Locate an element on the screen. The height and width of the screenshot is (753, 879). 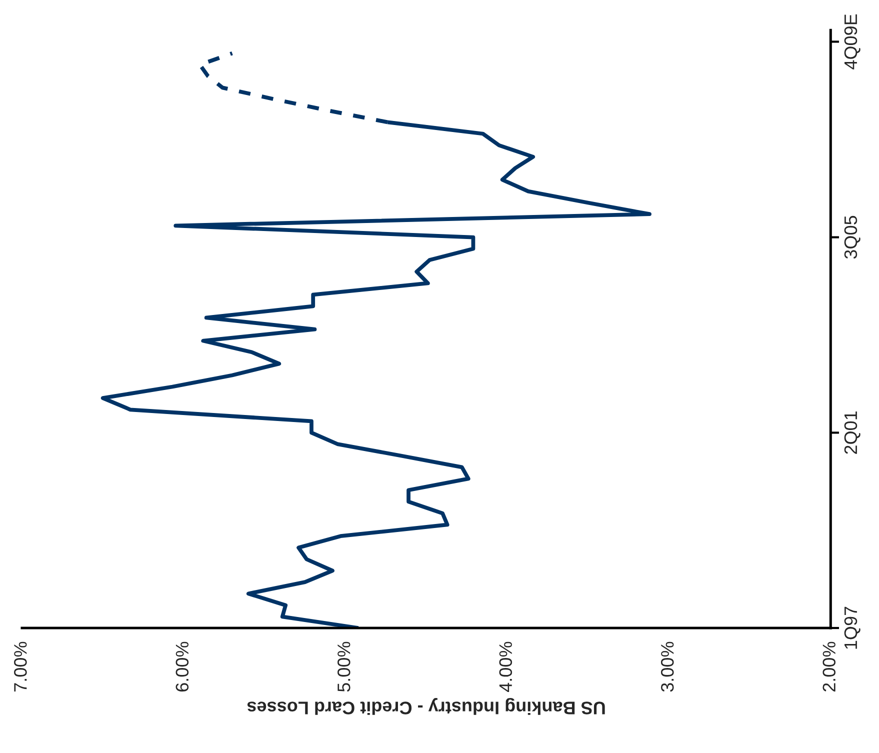
x-tick-label: 6.00% is located at coordinates (182, 667).